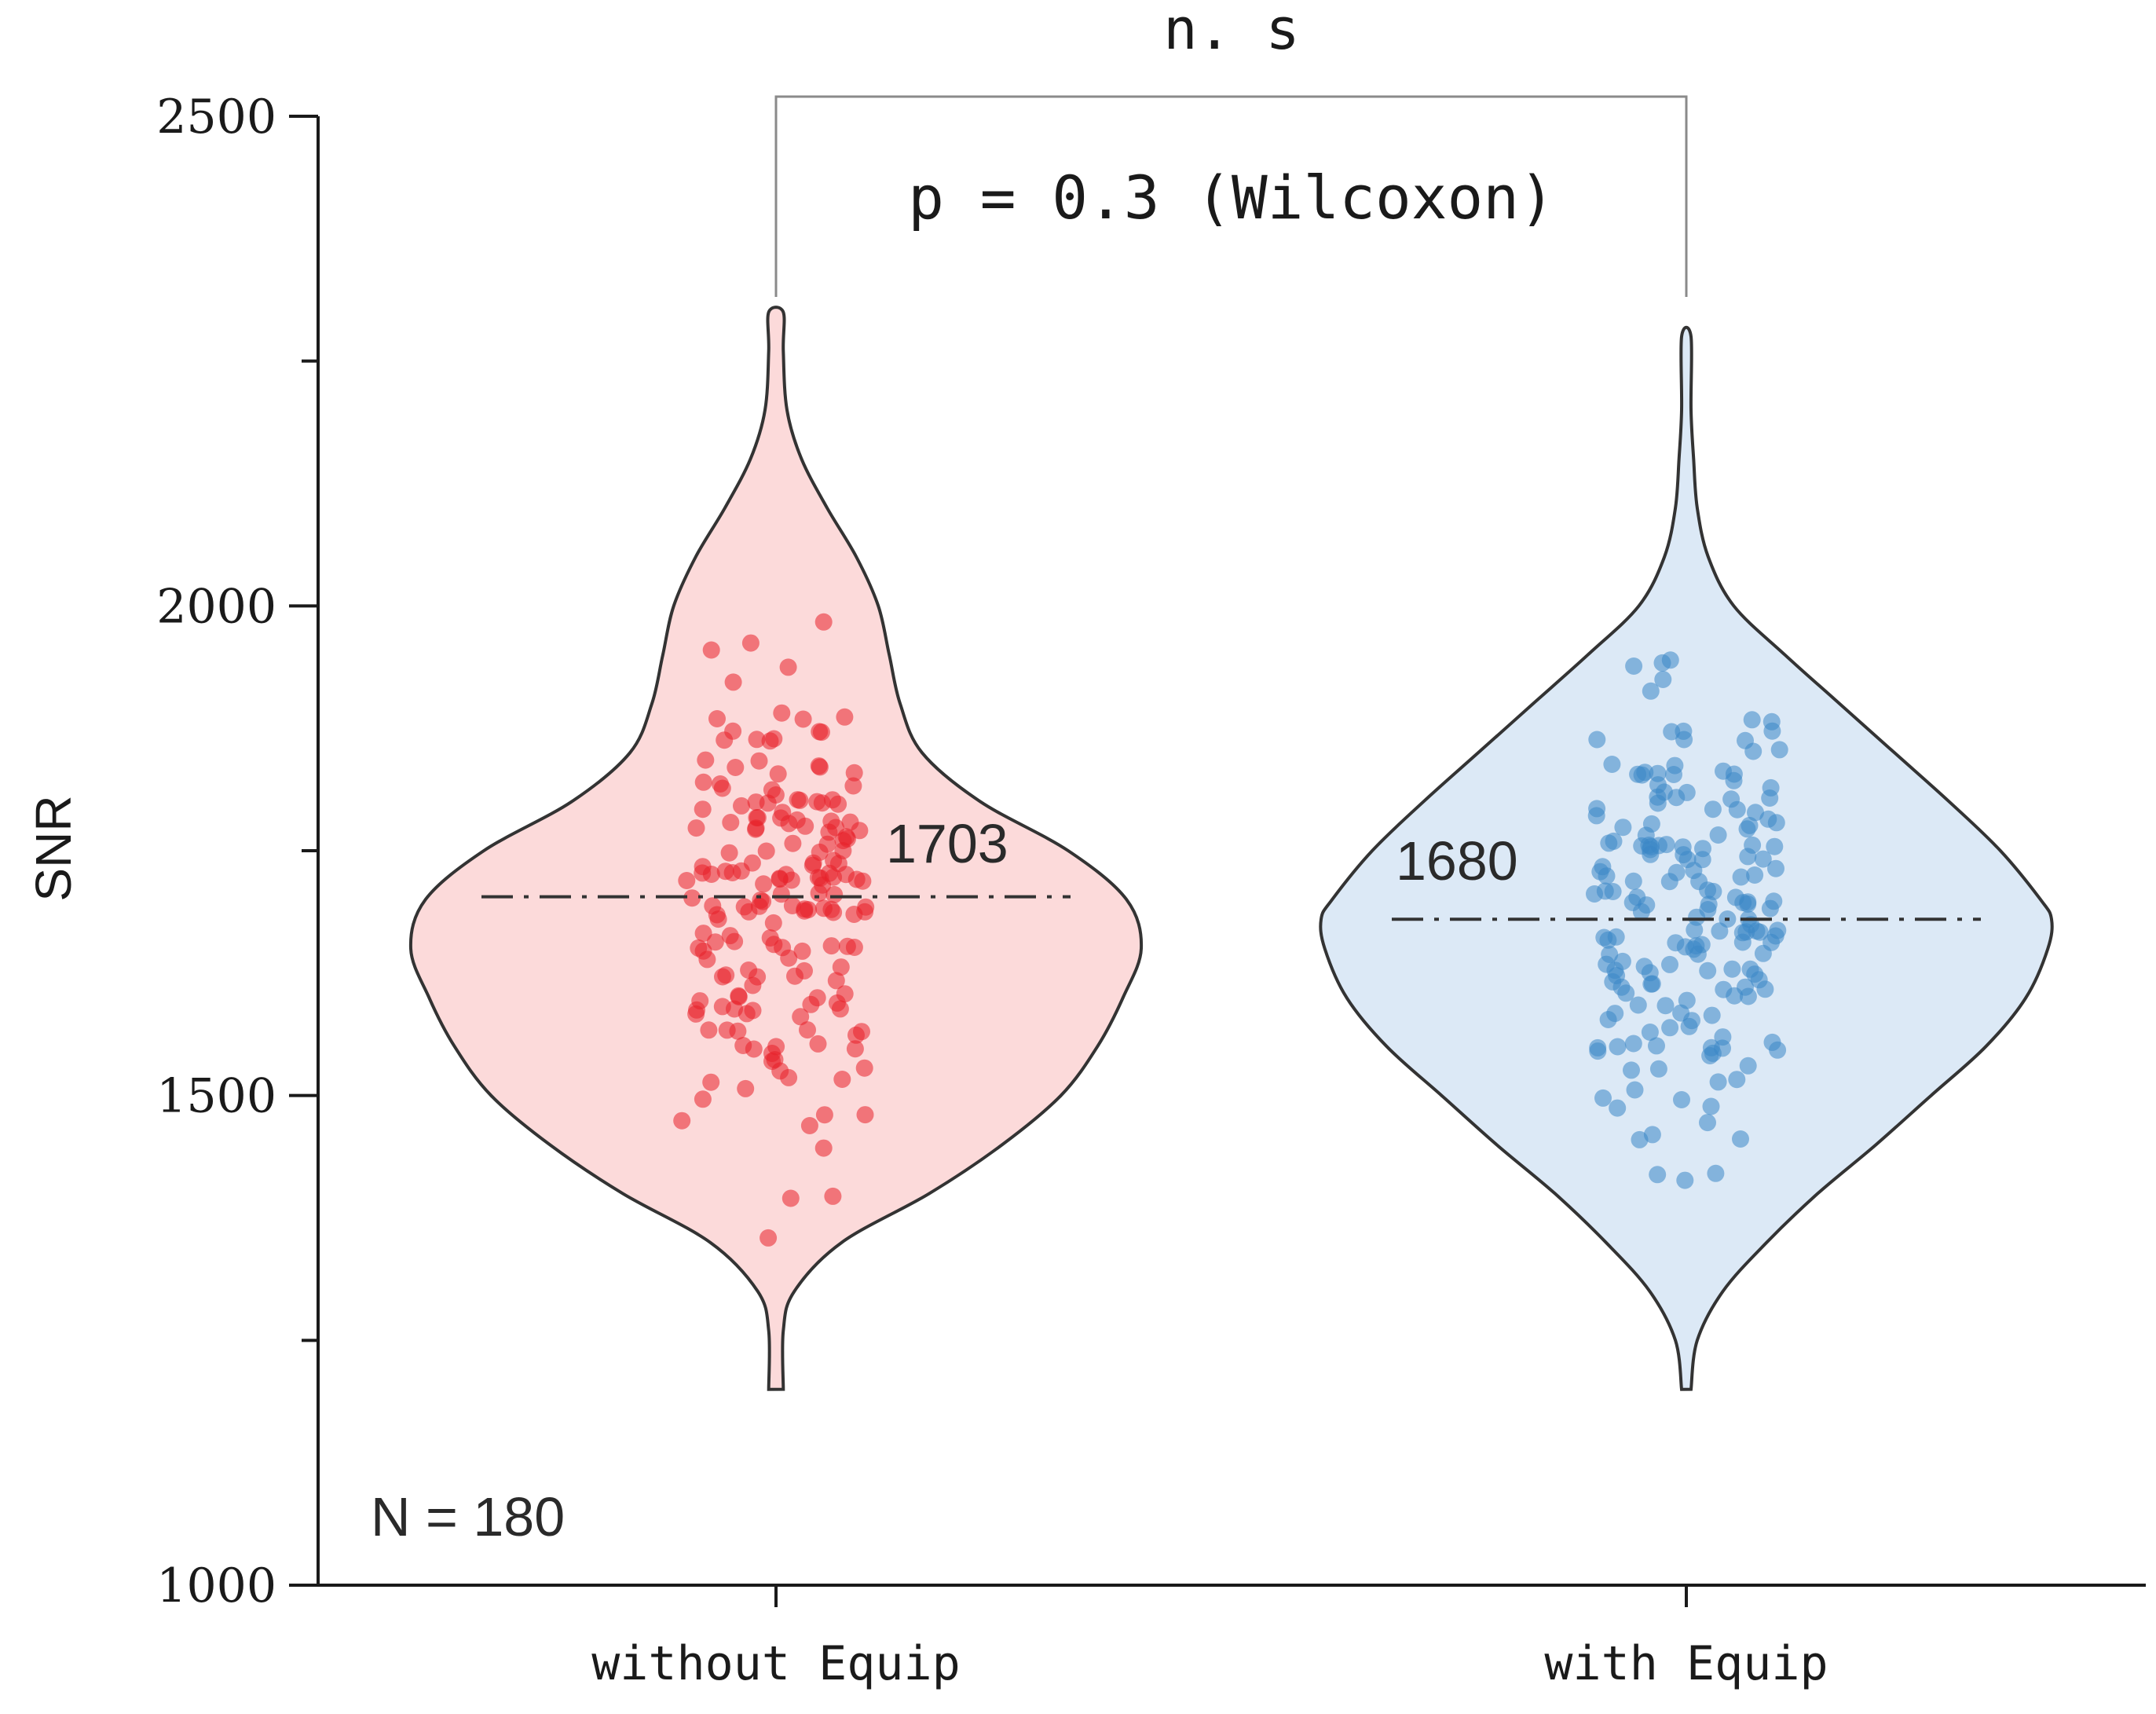 This screenshot has height=1714, width=2156. Describe the element at coordinates (947, 844) in the screenshot. I see `mean-label-without-equip: 1703` at that location.